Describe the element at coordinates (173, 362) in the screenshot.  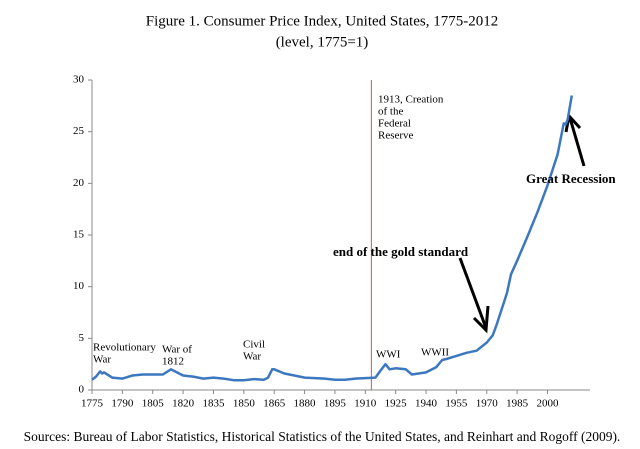
I see `annotation: 1812` at that location.